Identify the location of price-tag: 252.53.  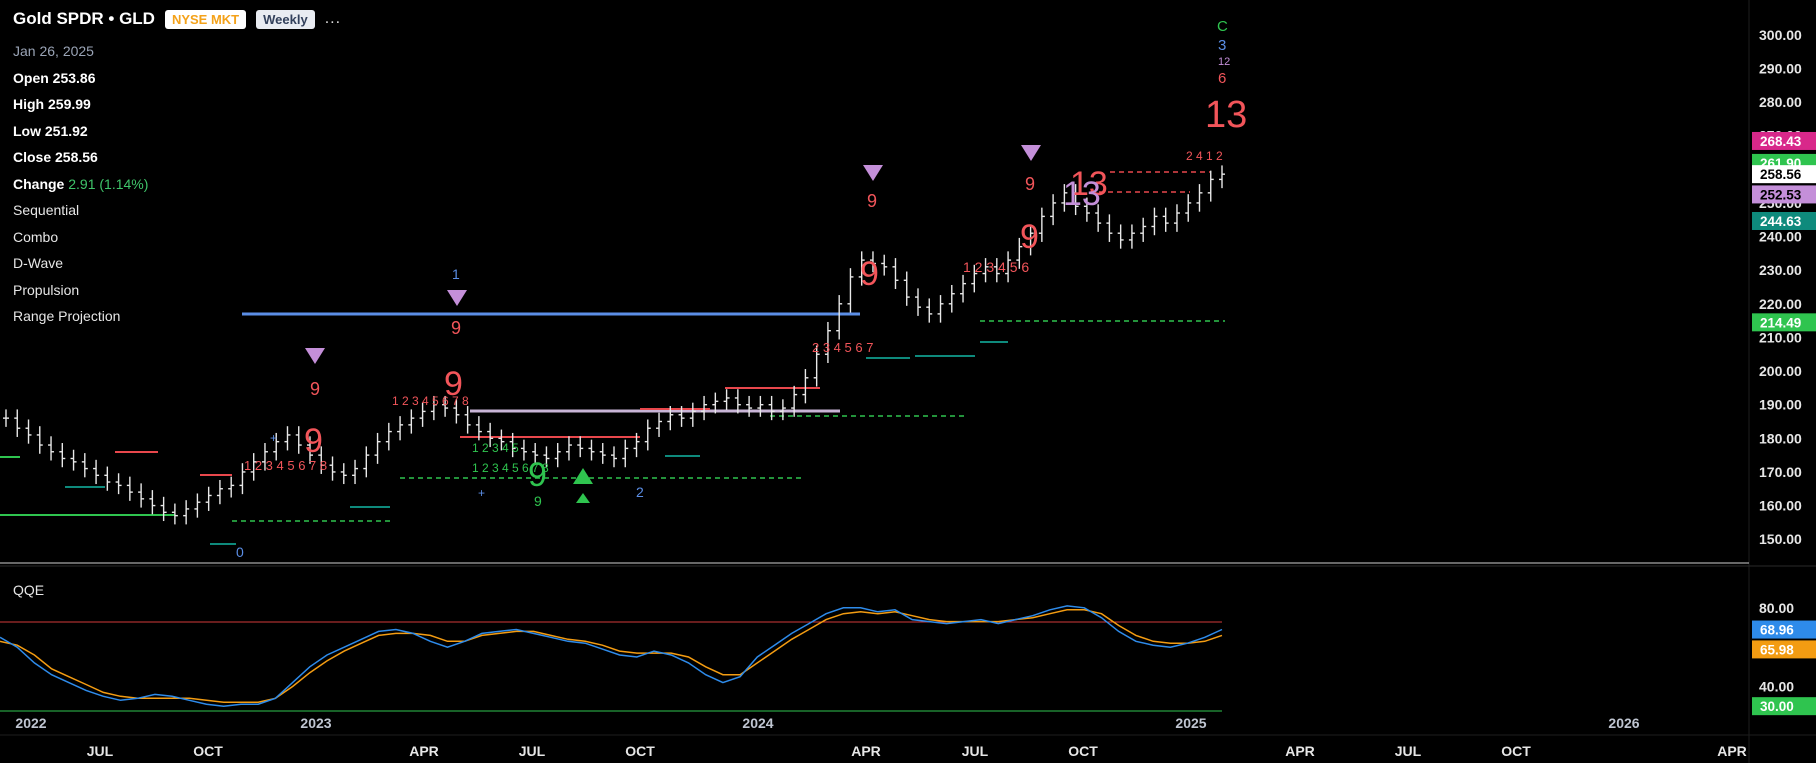
(1784, 194).